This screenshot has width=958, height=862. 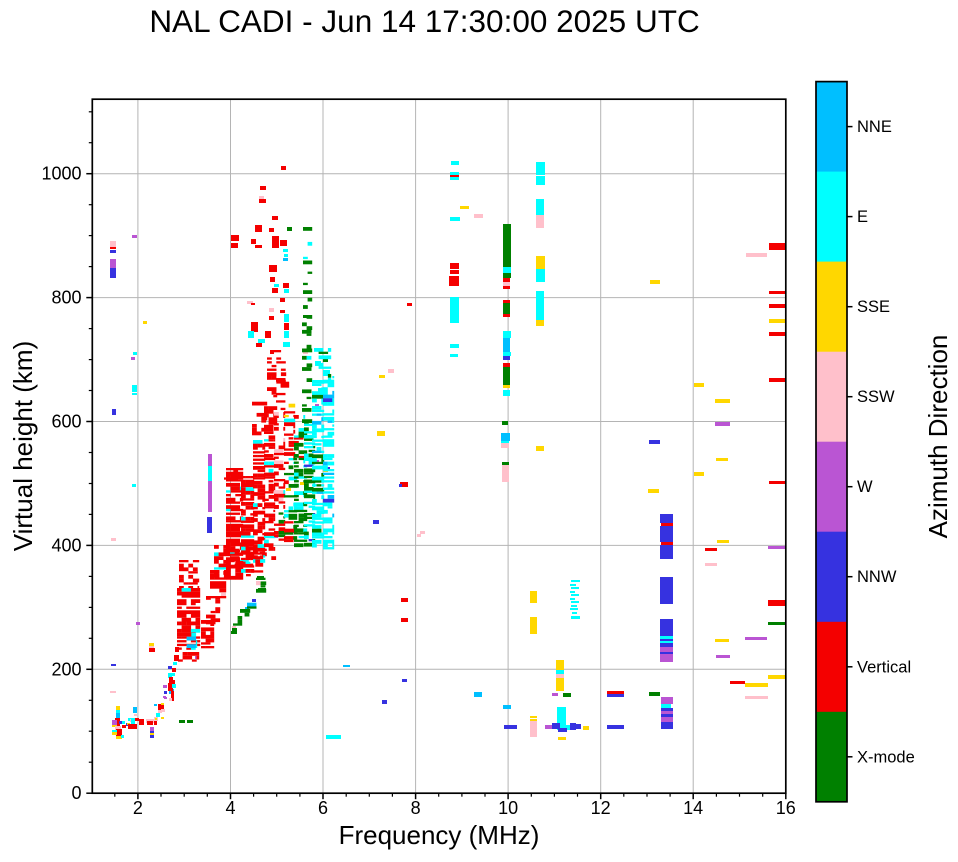 I want to click on svg-text: 200, so click(x=66, y=669).